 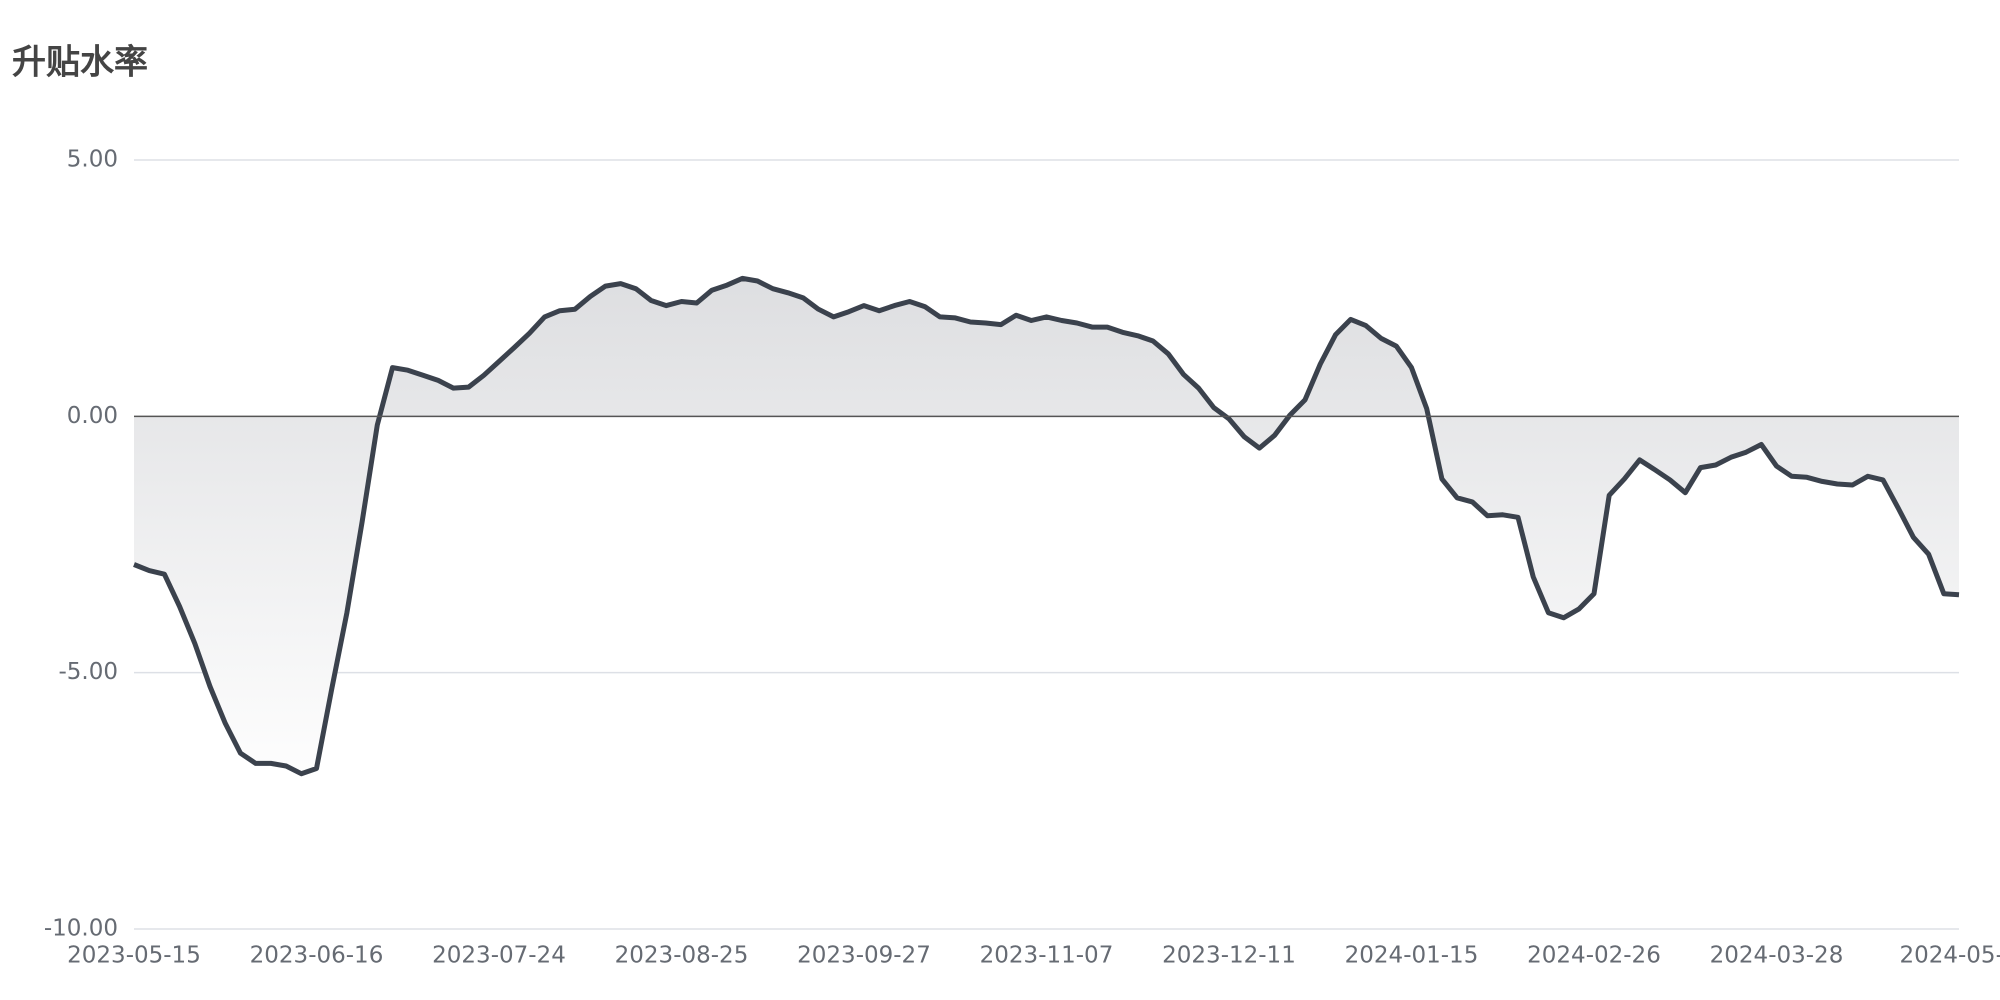 What do you see at coordinates (317, 956) in the screenshot?
I see `x-tick-label: 2023-06-16` at bounding box center [317, 956].